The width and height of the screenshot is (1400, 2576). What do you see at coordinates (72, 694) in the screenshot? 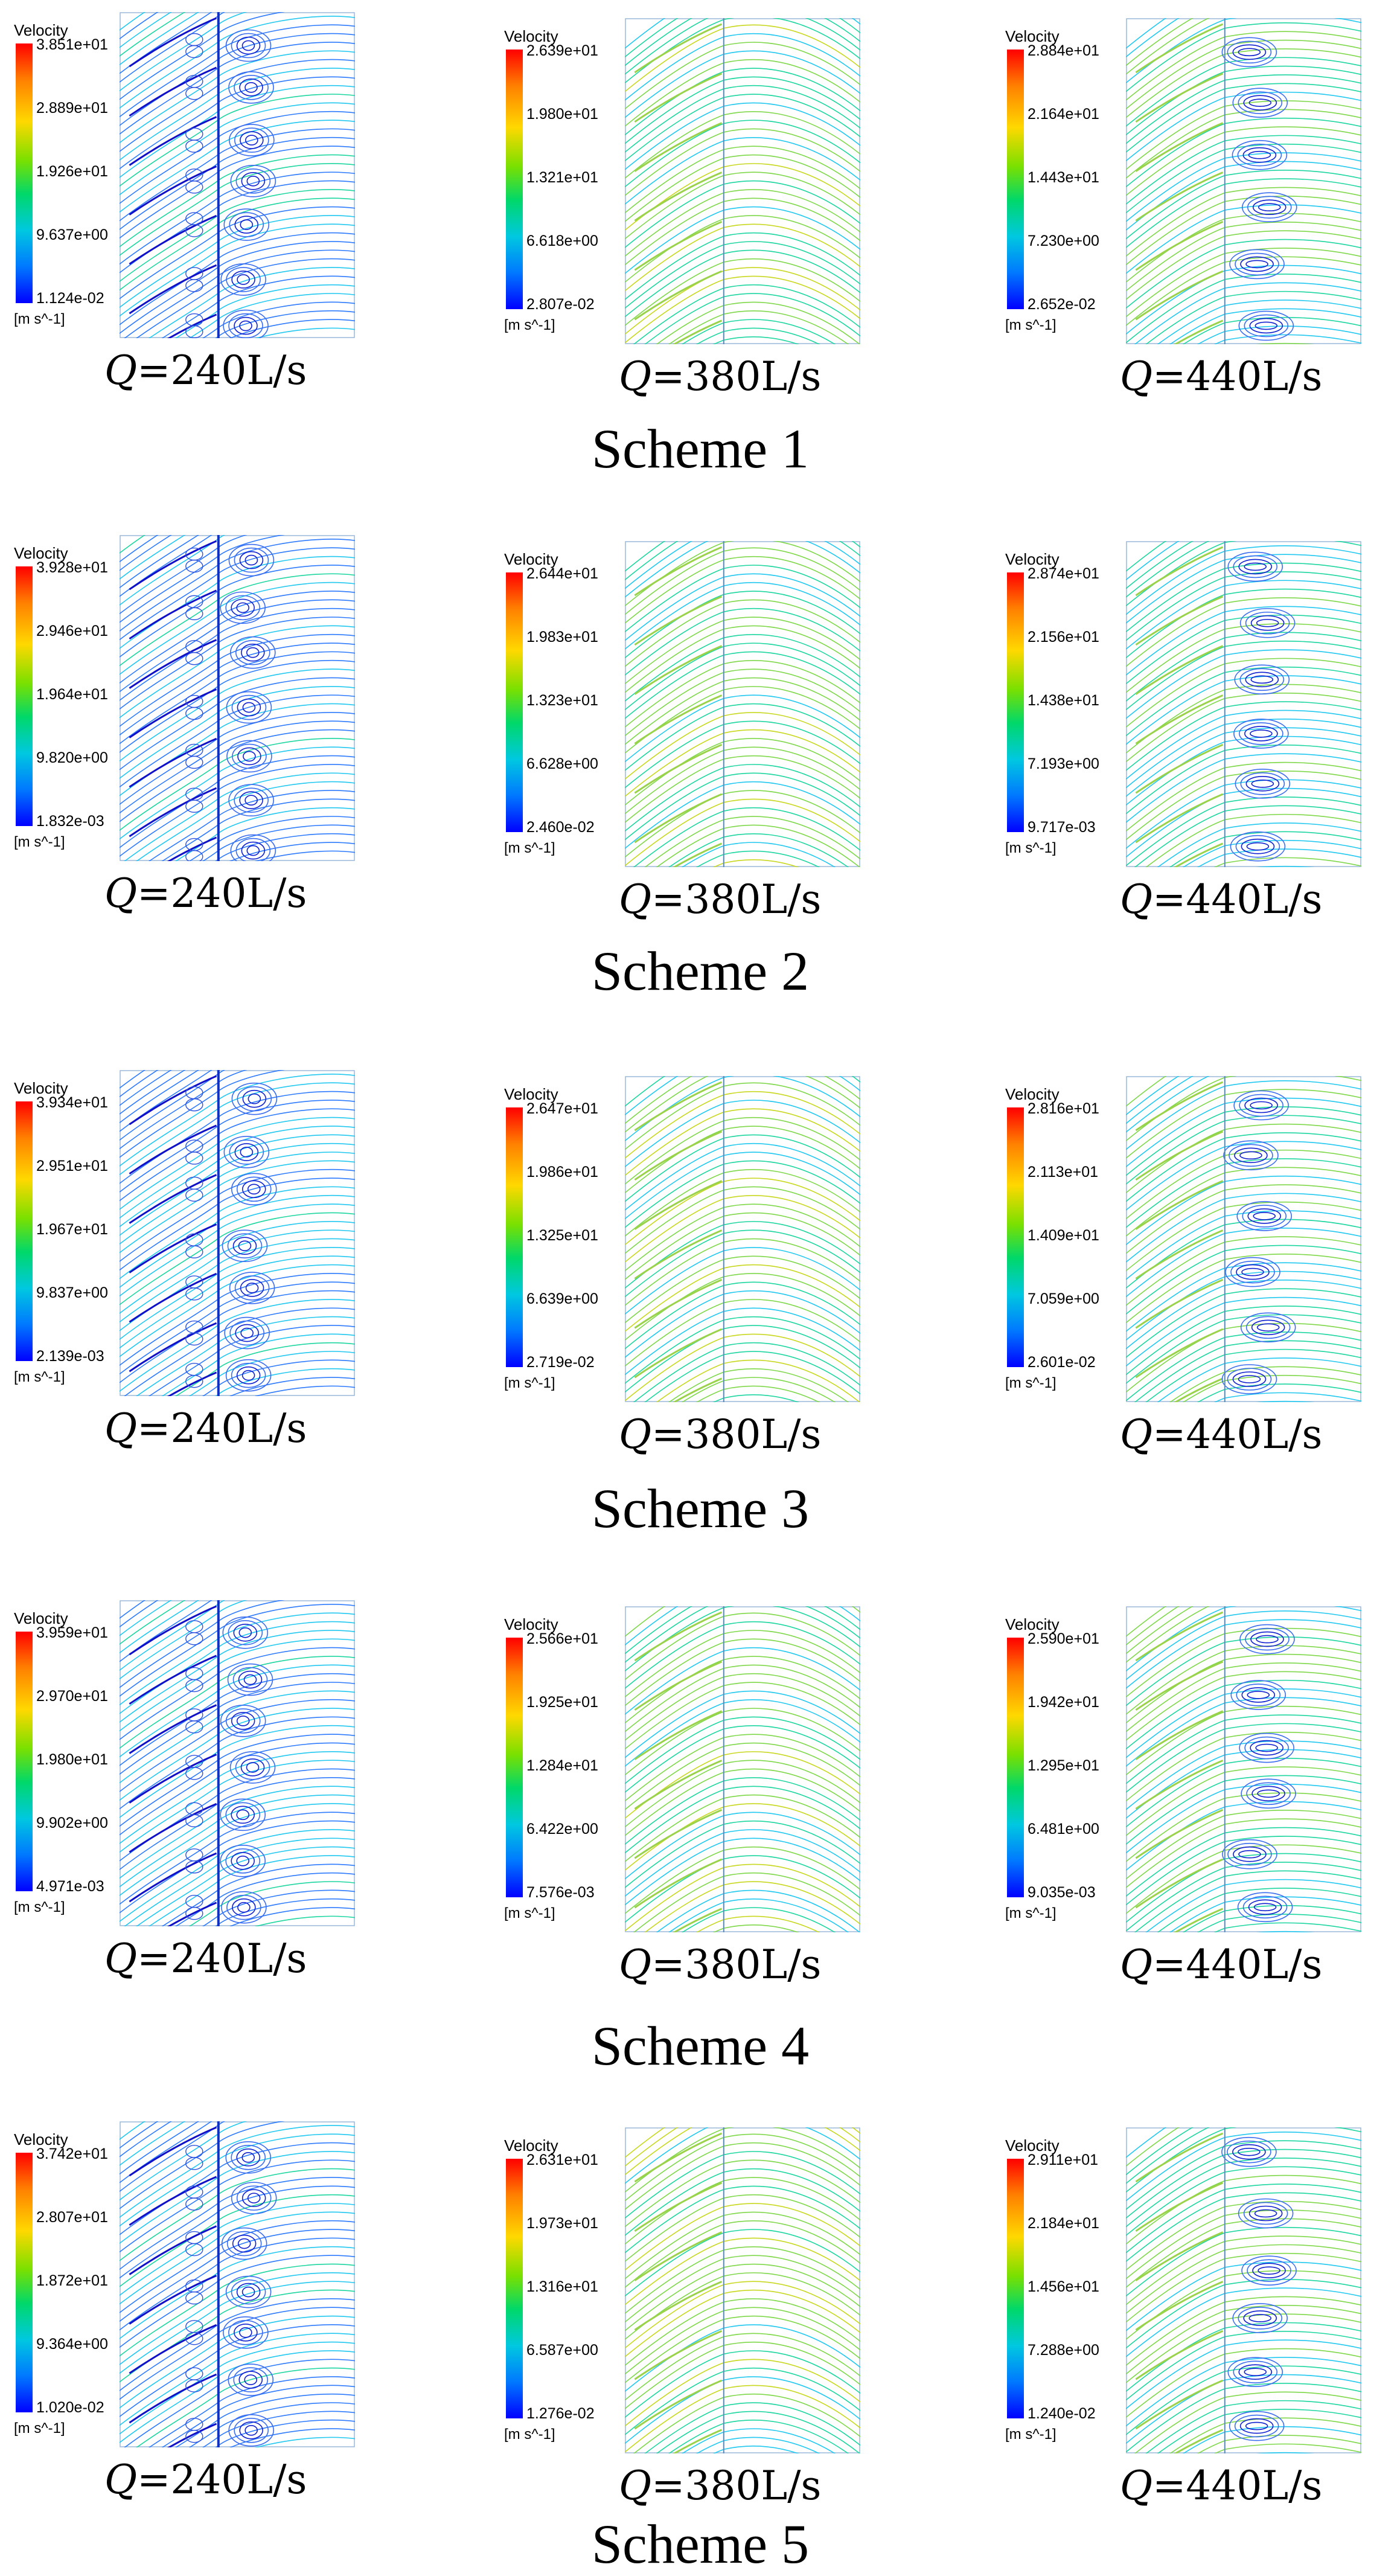
I see `colorbar-tick-label: 1.964e+01` at bounding box center [72, 694].